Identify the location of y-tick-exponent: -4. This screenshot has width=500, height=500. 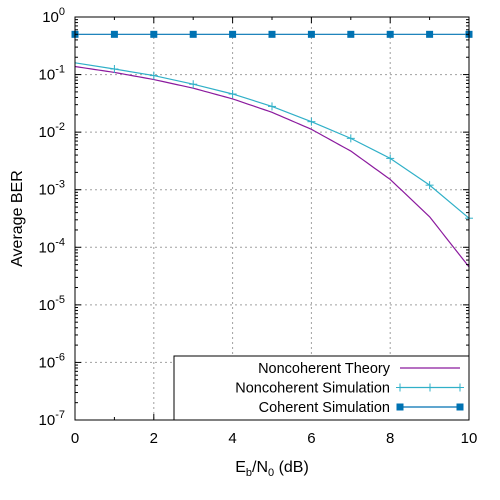
(60, 242).